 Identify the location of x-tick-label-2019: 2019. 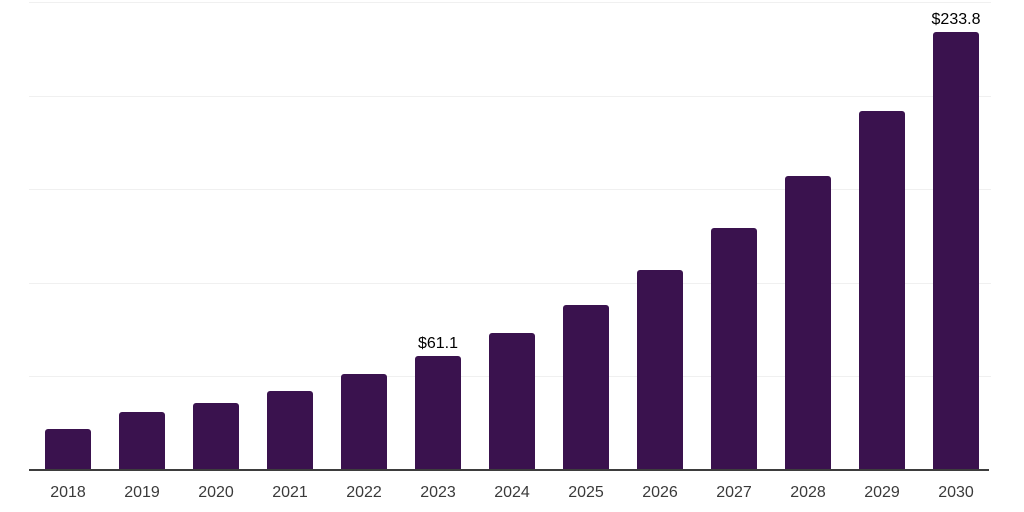
(142, 492).